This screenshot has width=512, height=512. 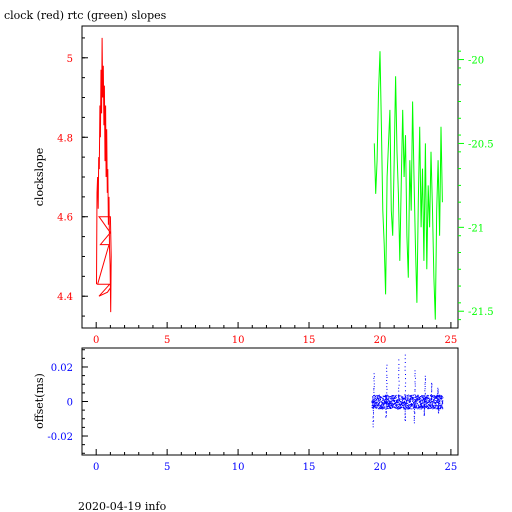 I want to click on offset-y-tick-label: 0.02, so click(x=62, y=368).